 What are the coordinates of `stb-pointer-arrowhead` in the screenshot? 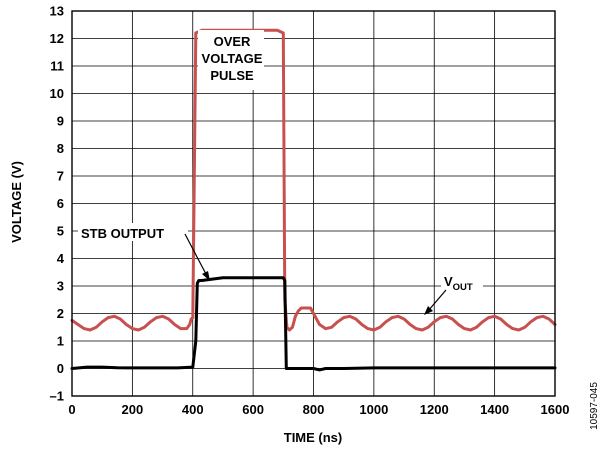 It's located at (206, 276).